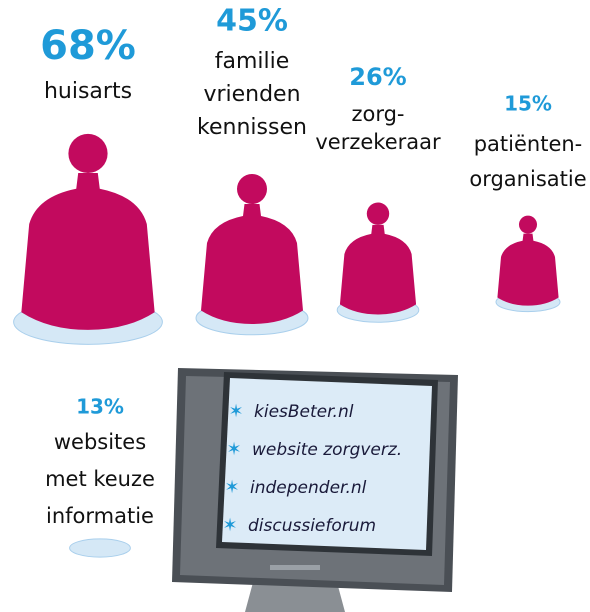 This screenshot has height=612, width=590. I want to click on category-label: vrienden, so click(251, 94).